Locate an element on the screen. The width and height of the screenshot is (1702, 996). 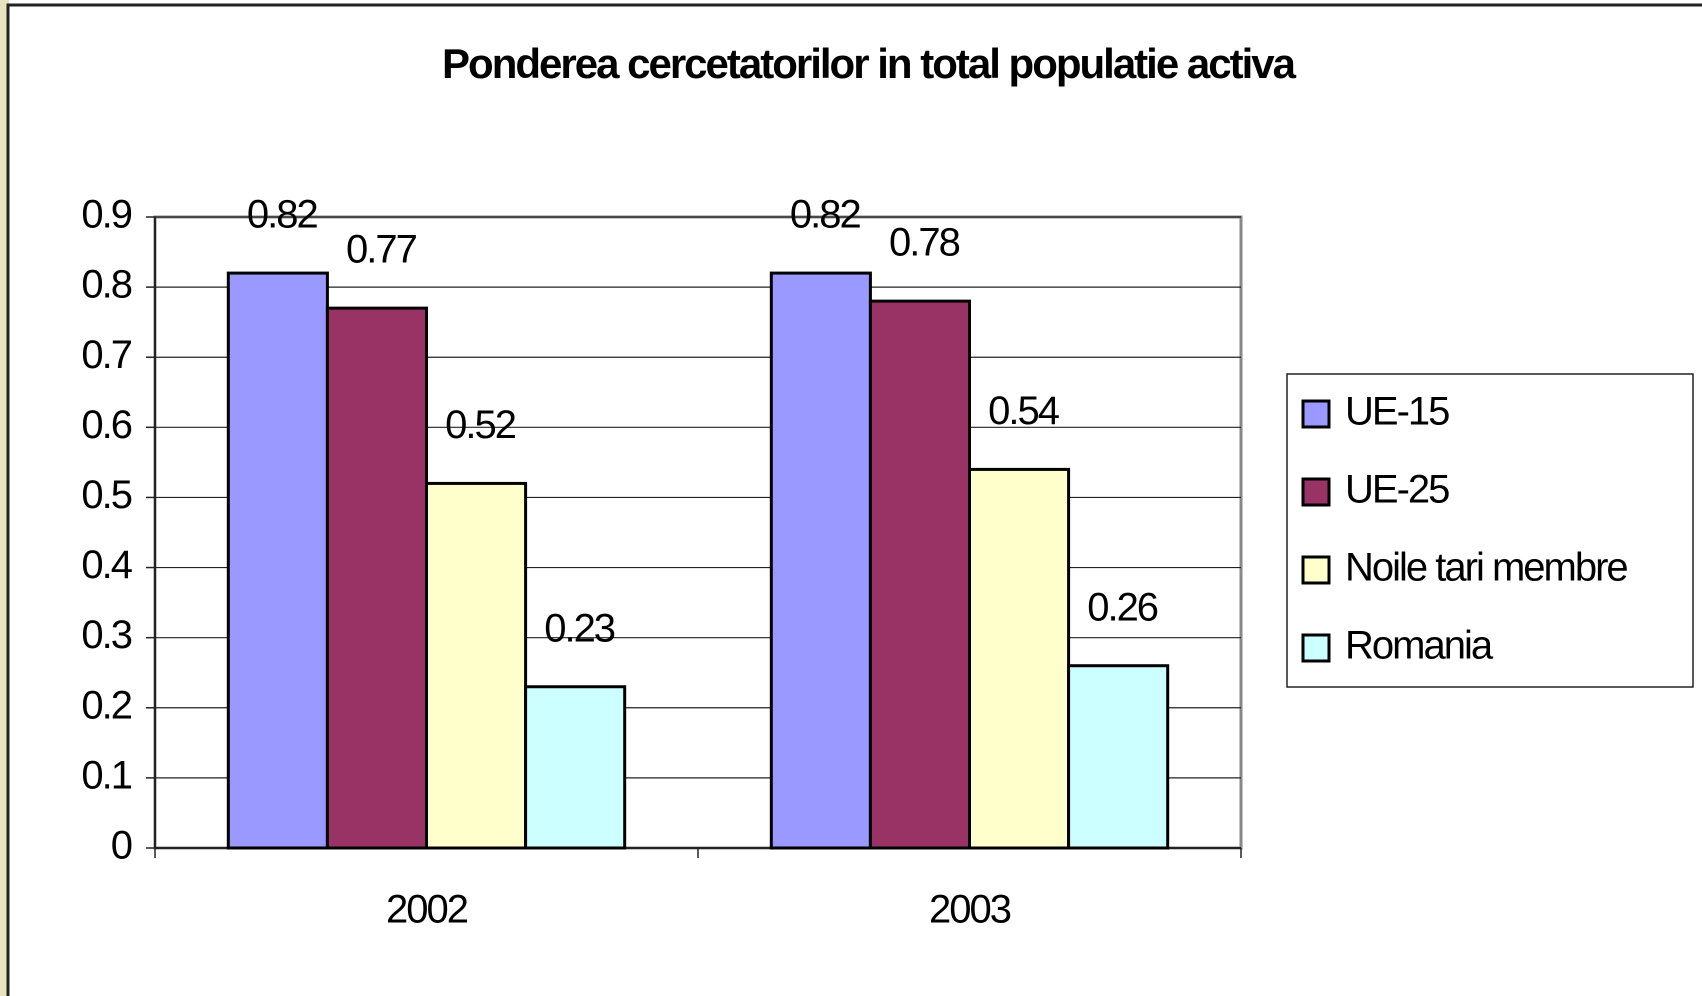
y-tick-label: 0.7 is located at coordinates (106, 355).